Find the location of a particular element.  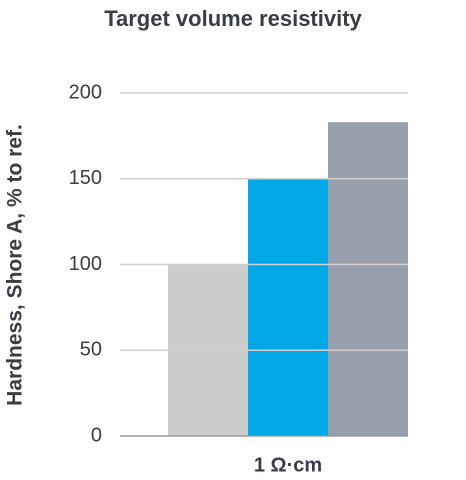

x-tick-label: 1 Ω·cm is located at coordinates (288, 465).